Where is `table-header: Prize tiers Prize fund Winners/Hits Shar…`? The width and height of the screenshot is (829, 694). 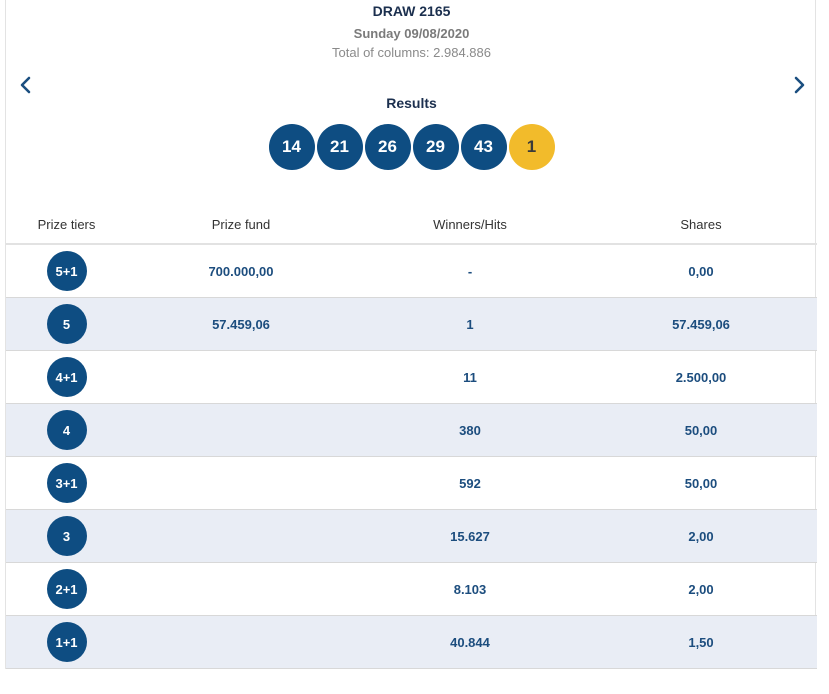
table-header: Prize tiers Prize fund Winners/Hits Shar… is located at coordinates (411, 225).